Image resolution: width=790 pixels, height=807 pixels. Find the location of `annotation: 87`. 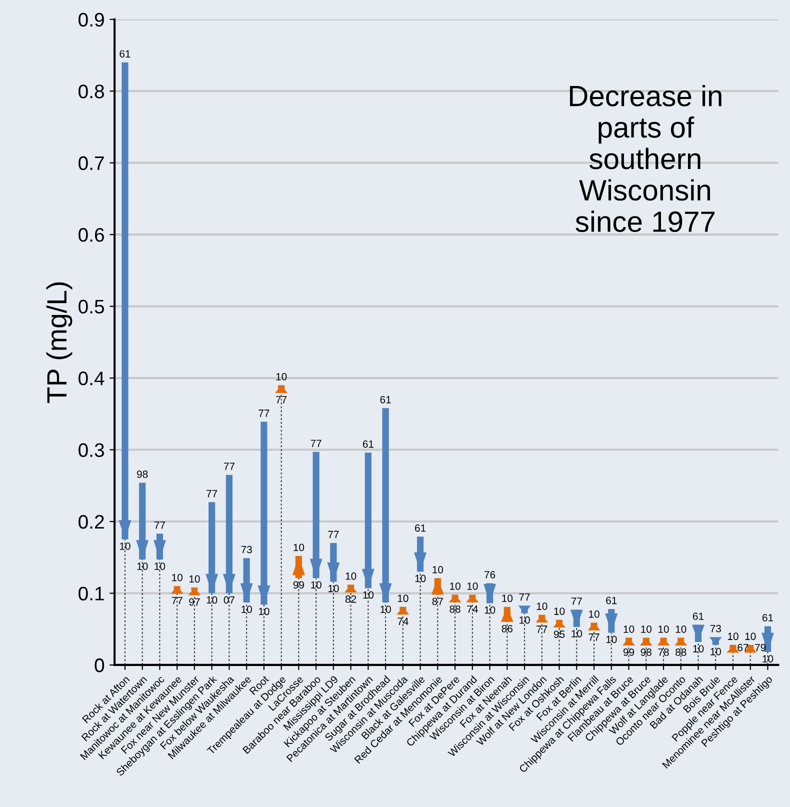

annotation: 87 is located at coordinates (437, 602).